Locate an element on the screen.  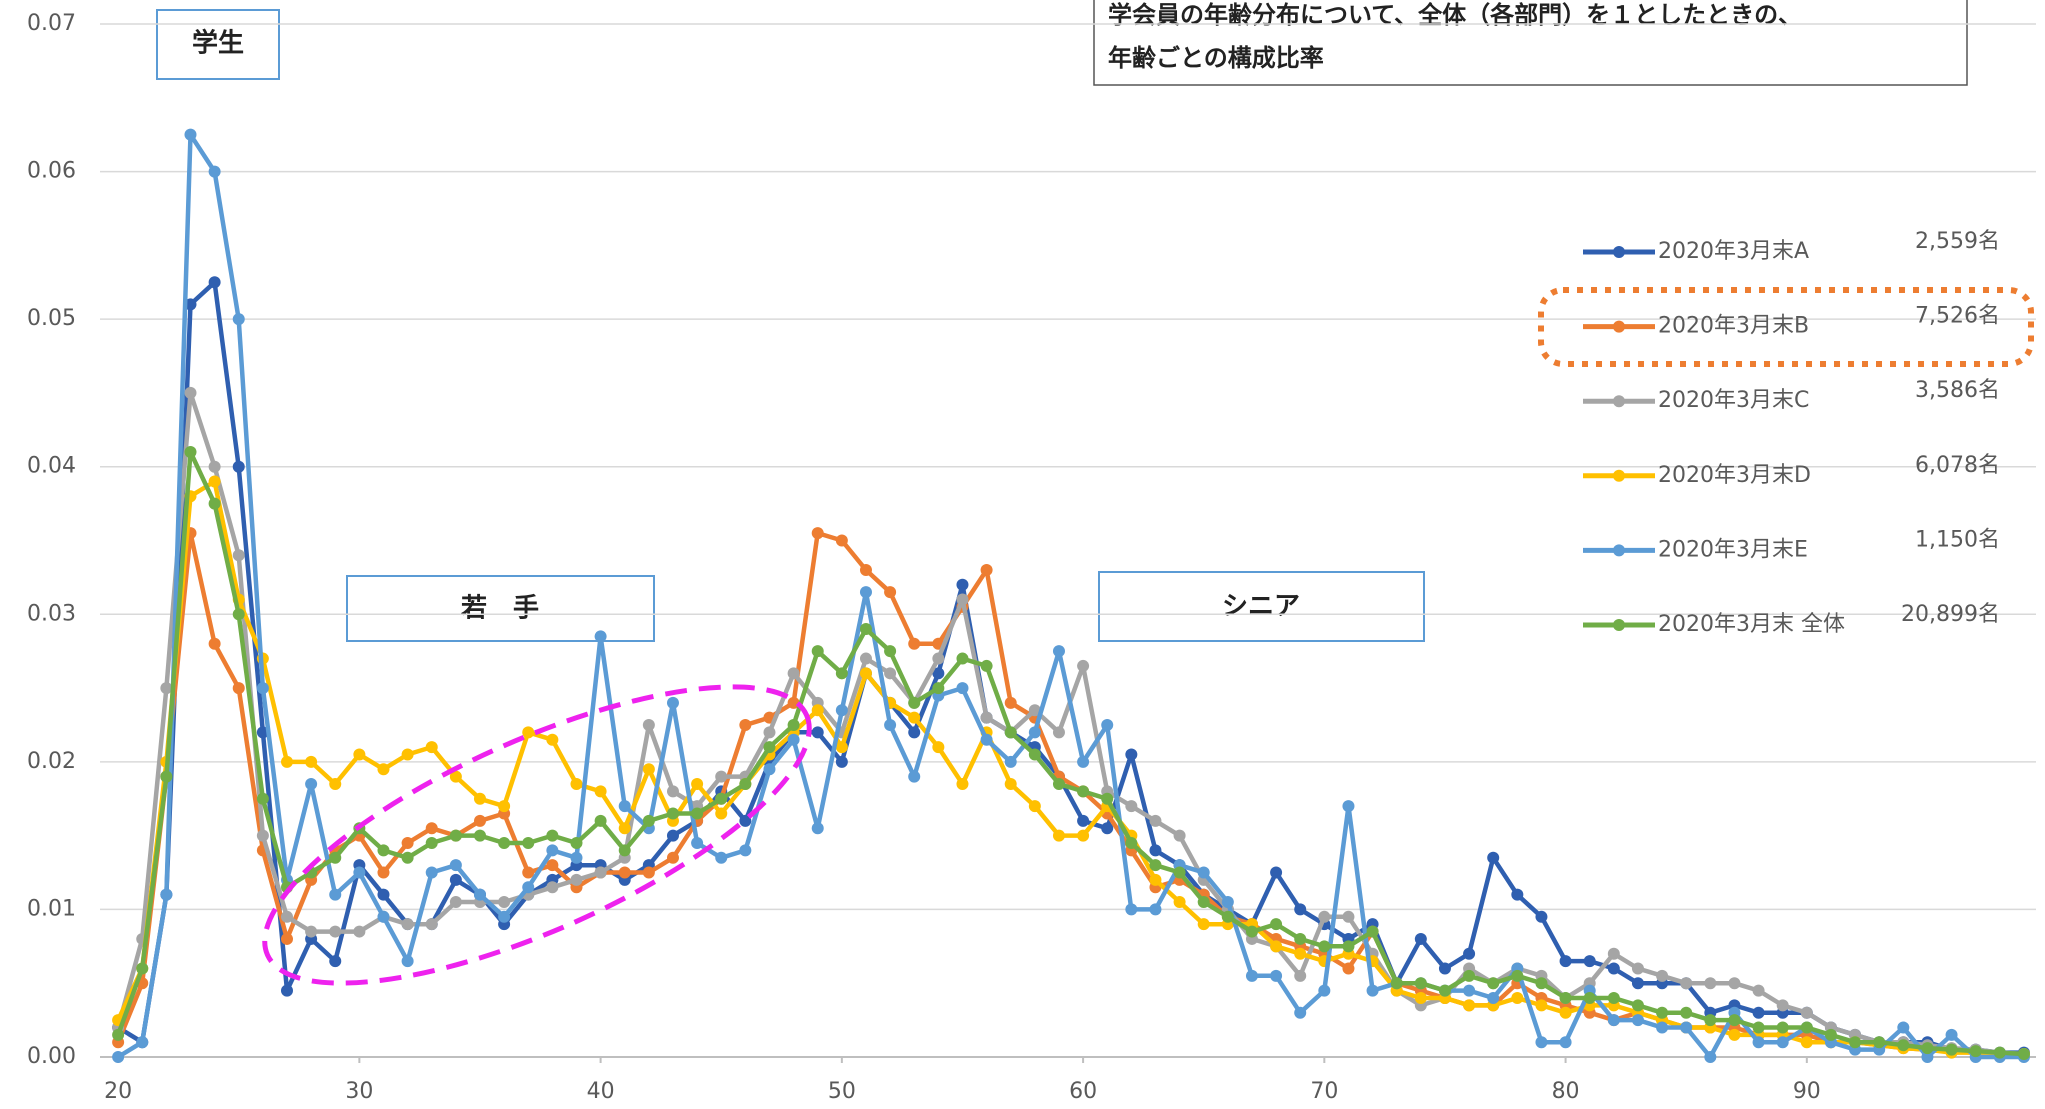
title-box is located at coordinates (1530, 43).